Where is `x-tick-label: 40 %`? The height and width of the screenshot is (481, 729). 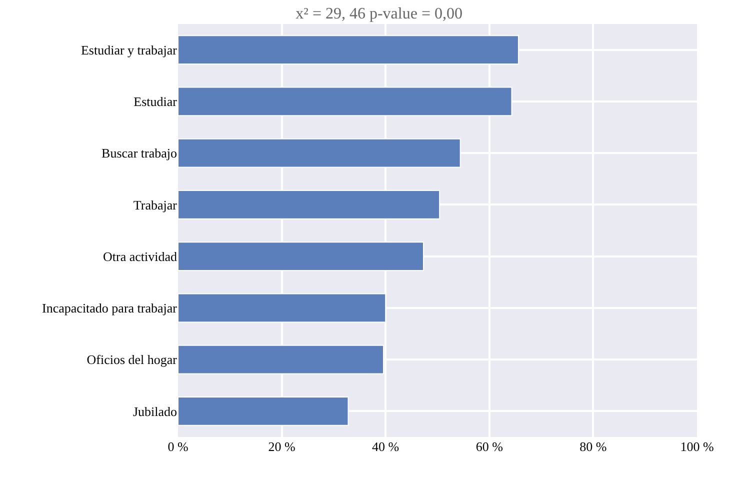 x-tick-label: 40 % is located at coordinates (386, 446).